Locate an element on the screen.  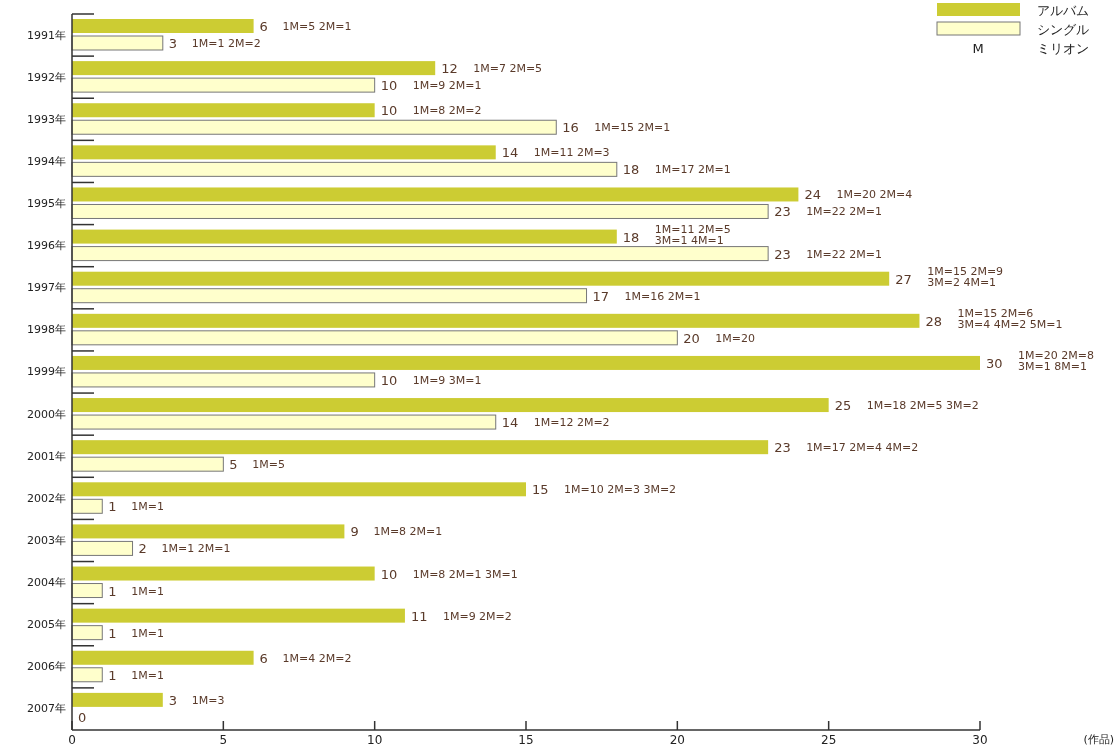
data-label: 10 1M=8 2M=1 3M=1 is located at coordinates (449, 574).